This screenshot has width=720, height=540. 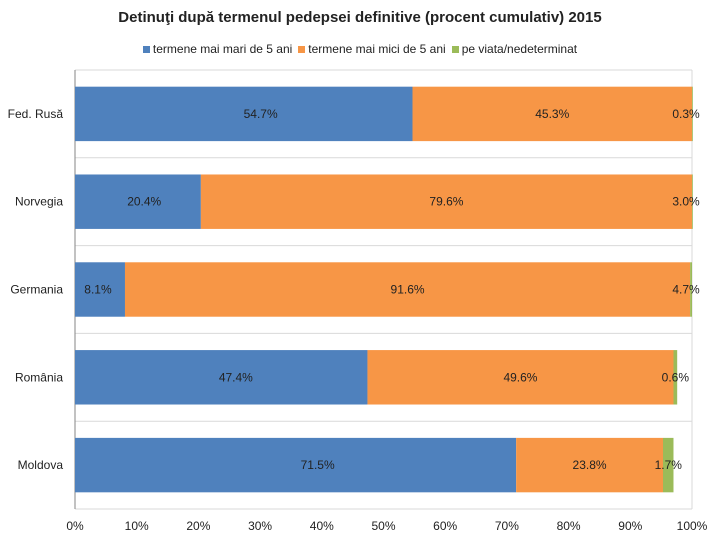 I want to click on data-label: 45.3%, so click(x=552, y=114).